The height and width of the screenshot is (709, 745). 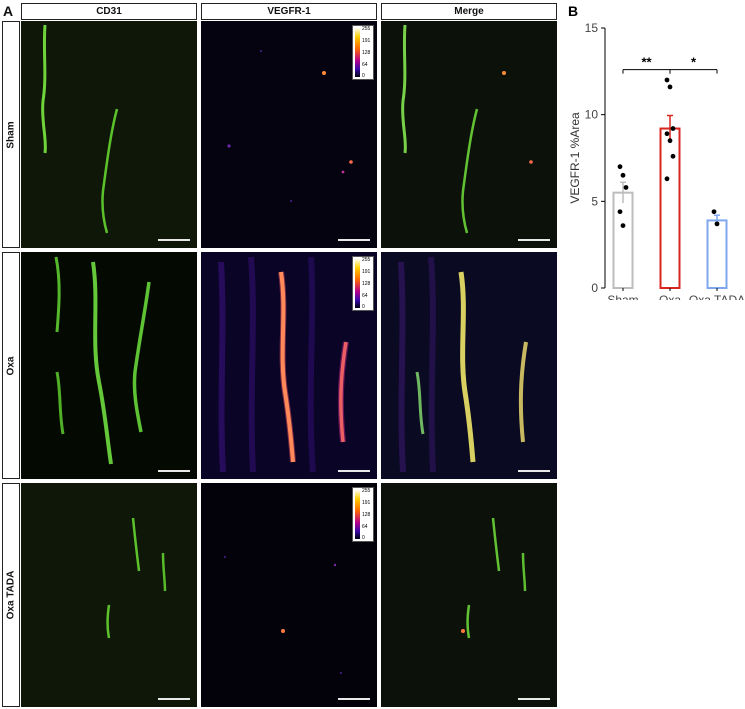 I want to click on column-header-vegfr1: VEGFR-1, so click(x=289, y=11).